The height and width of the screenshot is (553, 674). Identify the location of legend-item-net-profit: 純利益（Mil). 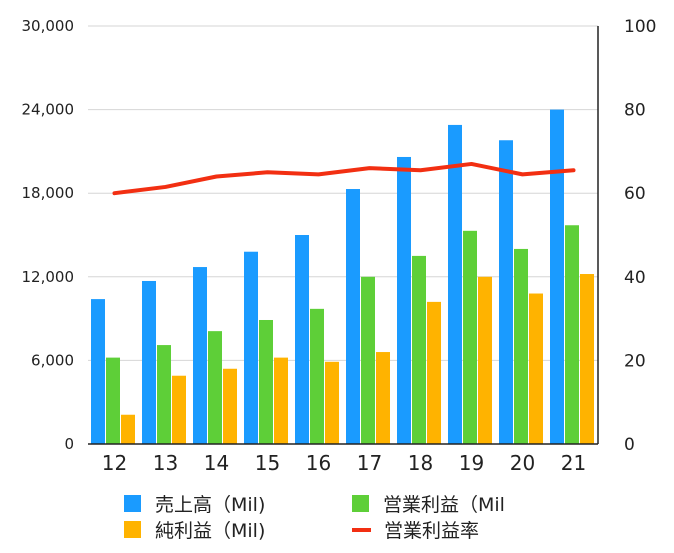
(194, 529).